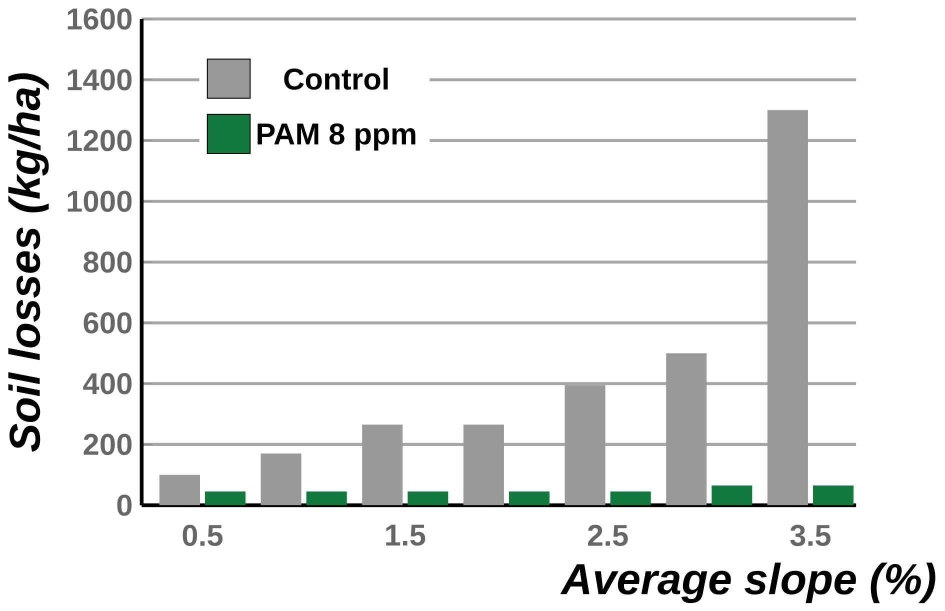 The height and width of the screenshot is (611, 945). What do you see at coordinates (28, 262) in the screenshot?
I see `y-axis-title: Soil losses (kg/ha)` at bounding box center [28, 262].